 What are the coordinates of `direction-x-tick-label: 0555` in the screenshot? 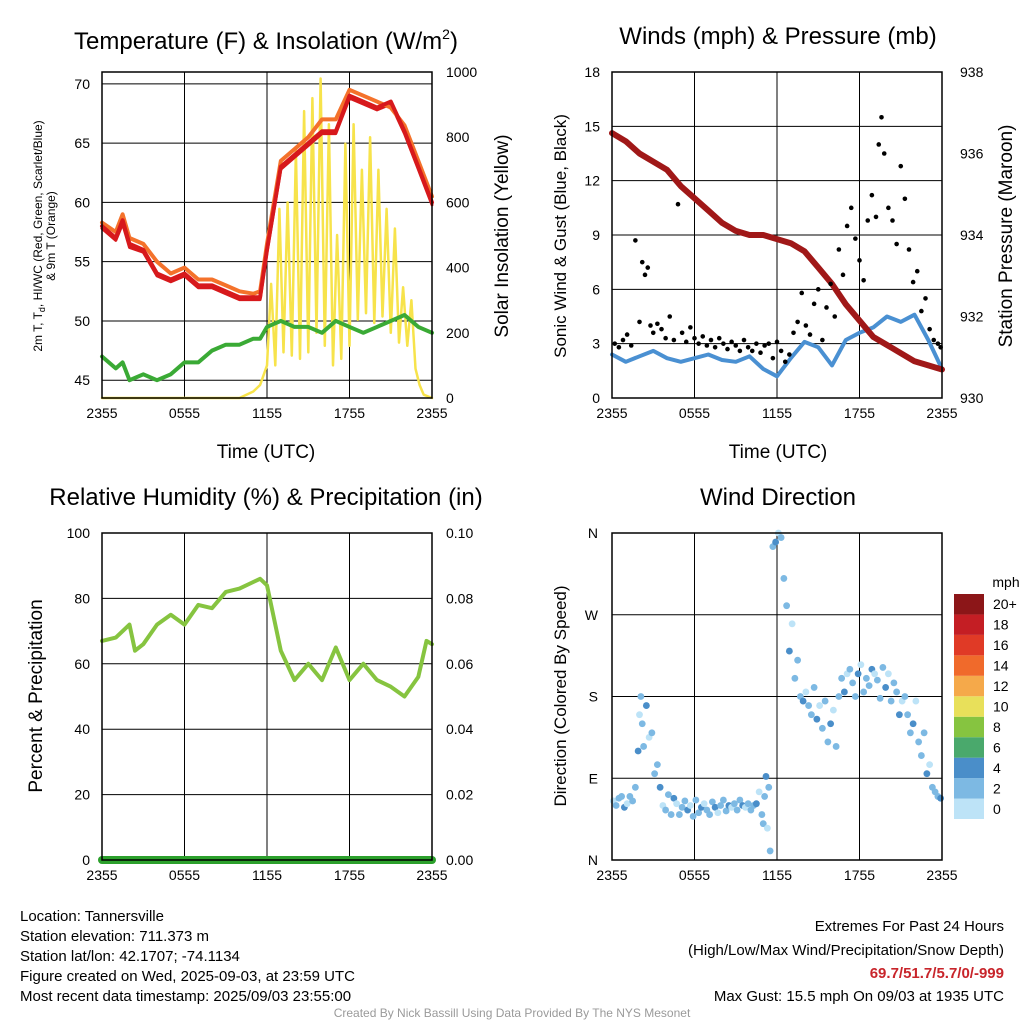 It's located at (694, 875).